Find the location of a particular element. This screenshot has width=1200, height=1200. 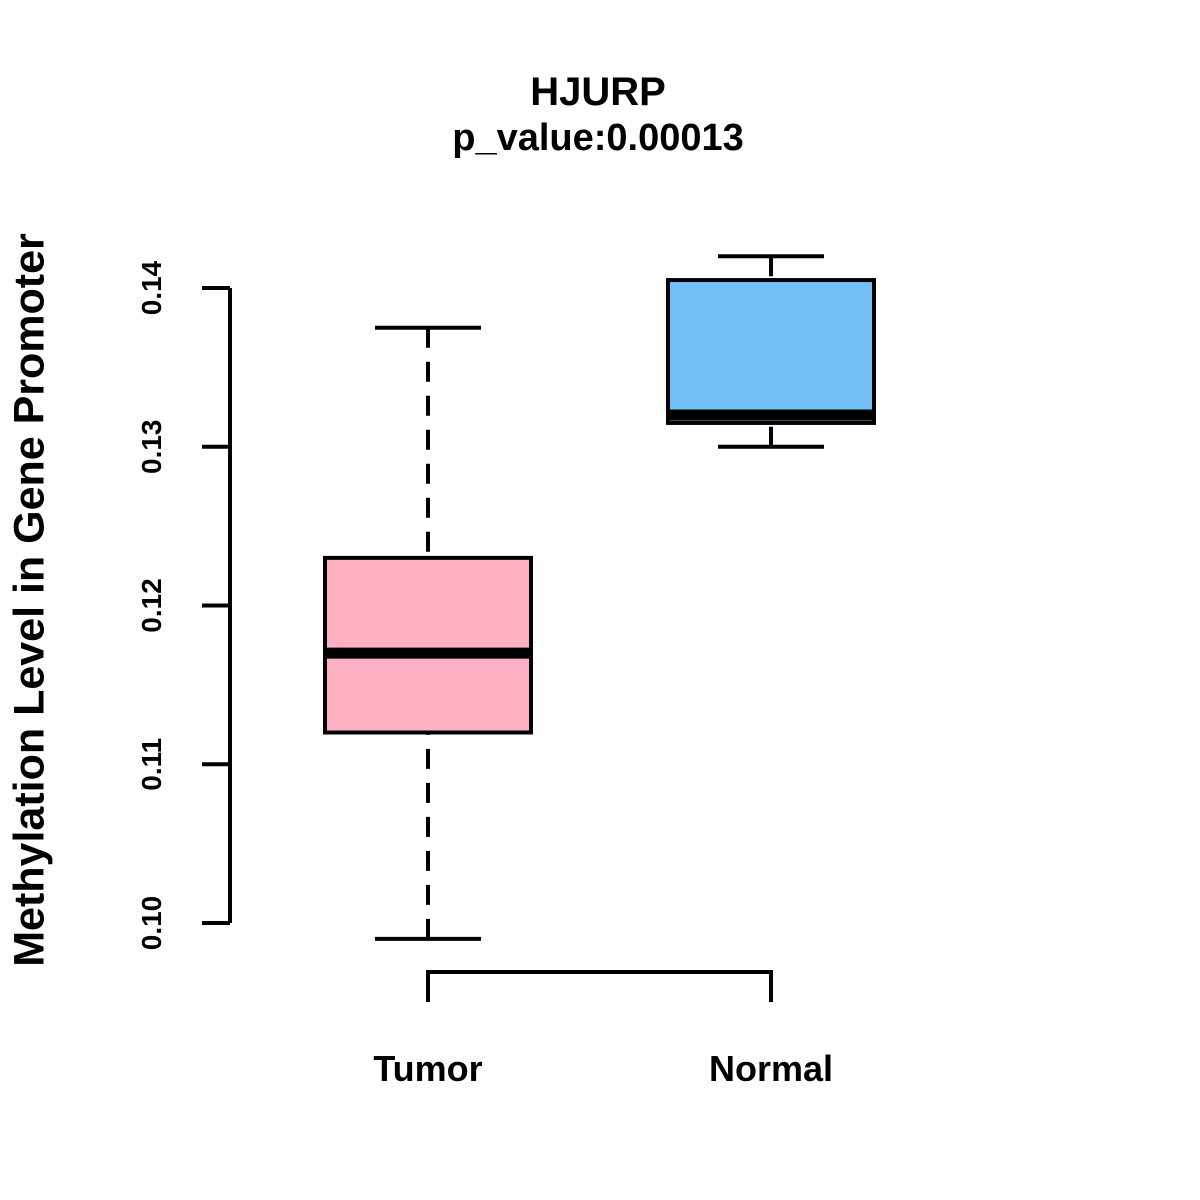

category-label-tumor: Tumor is located at coordinates (427, 1068).